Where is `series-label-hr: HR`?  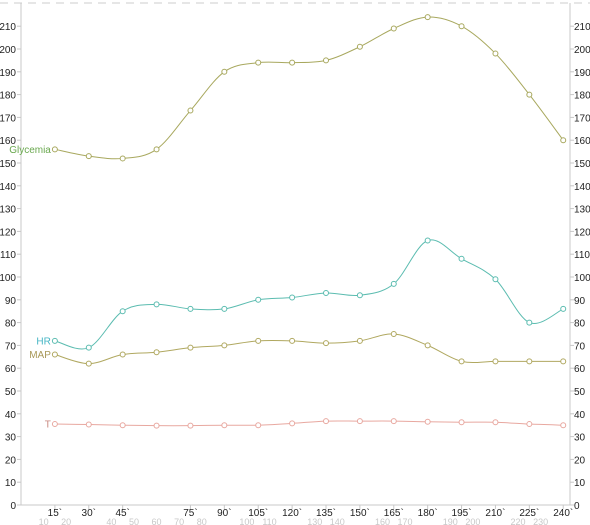 series-label-hr: HR is located at coordinates (43, 341).